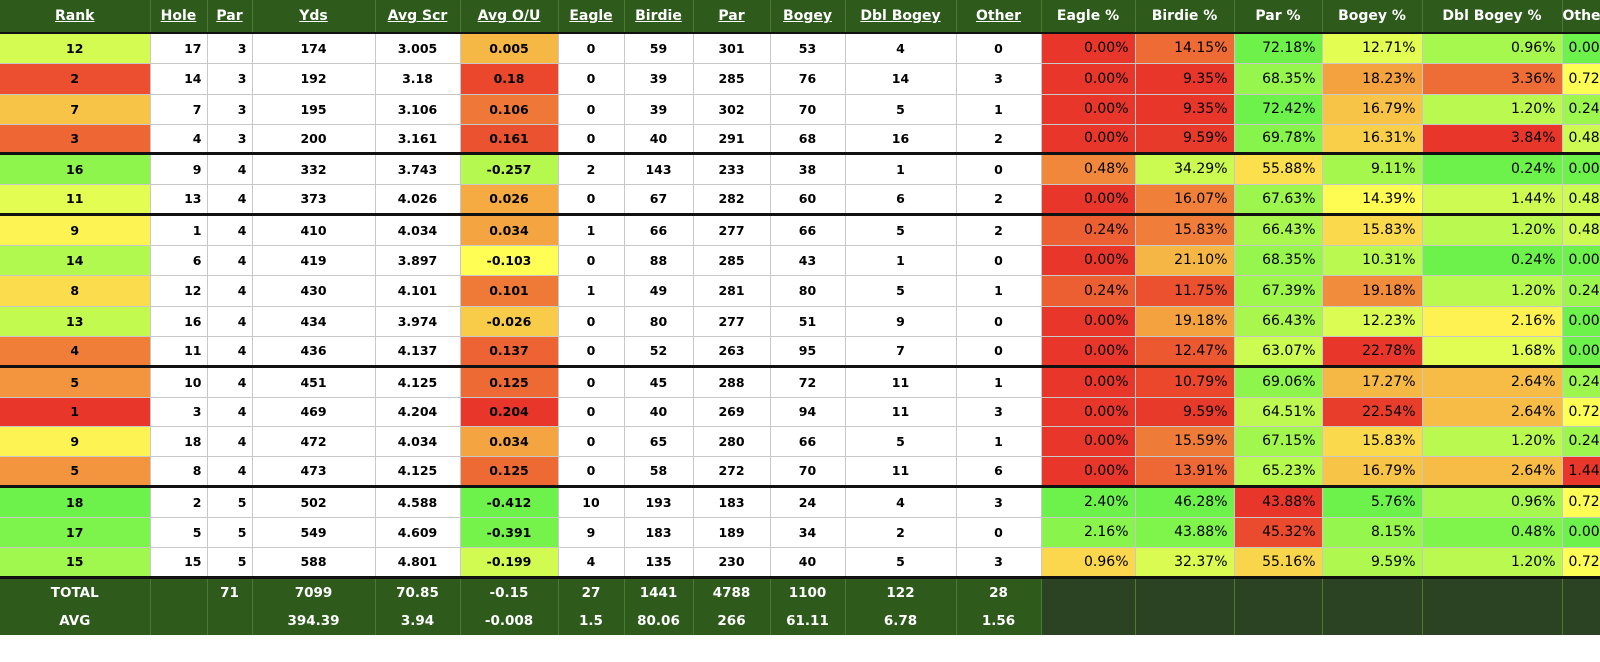 This screenshot has width=1600, height=662. I want to click on hole-cell: 8, so click(179, 471).